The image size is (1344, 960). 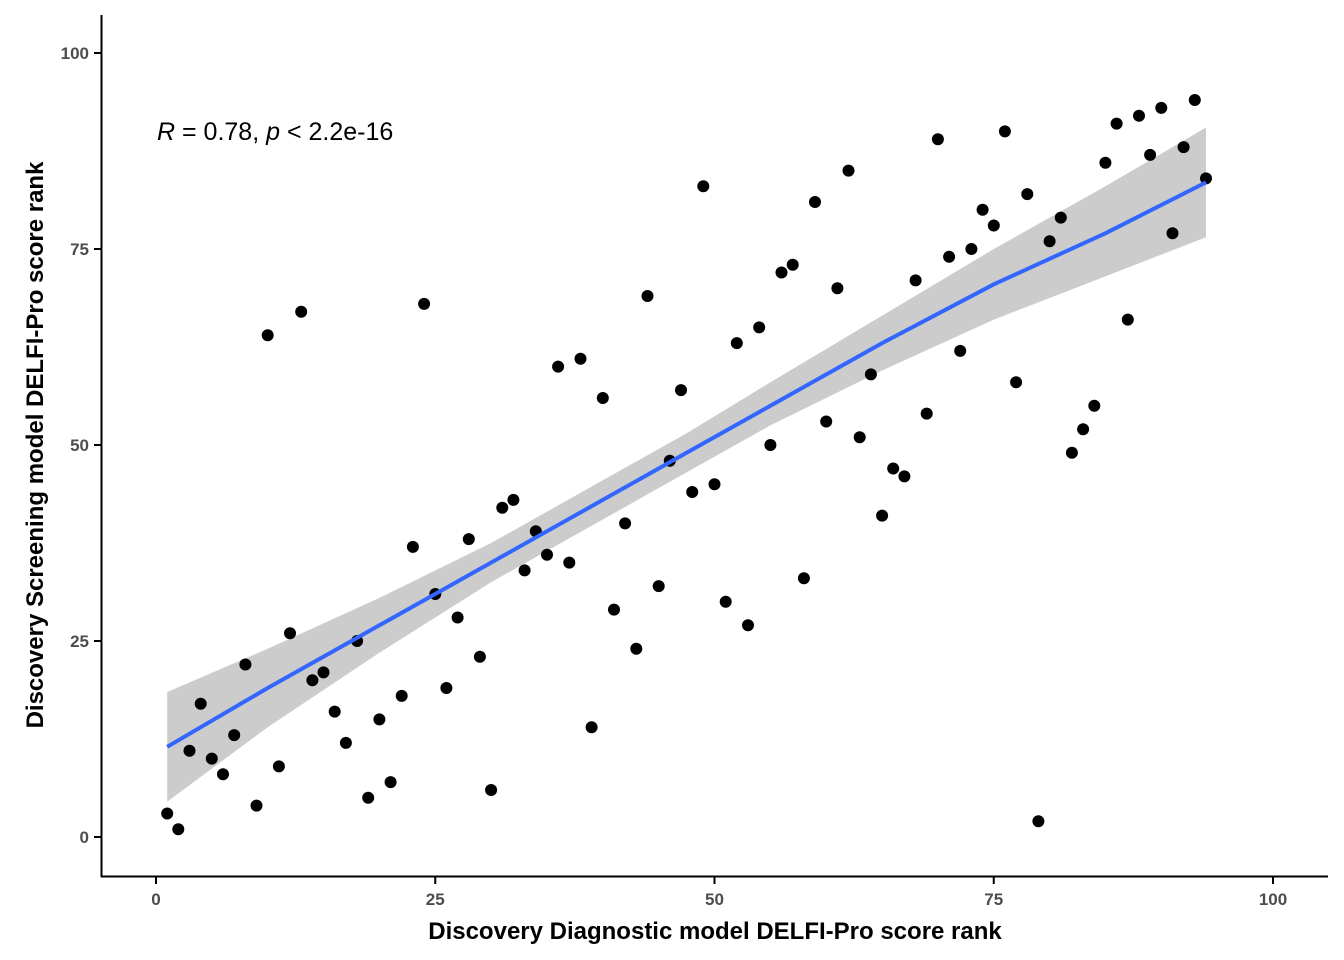 What do you see at coordinates (272, 132) in the screenshot?
I see `p-symbol: p` at bounding box center [272, 132].